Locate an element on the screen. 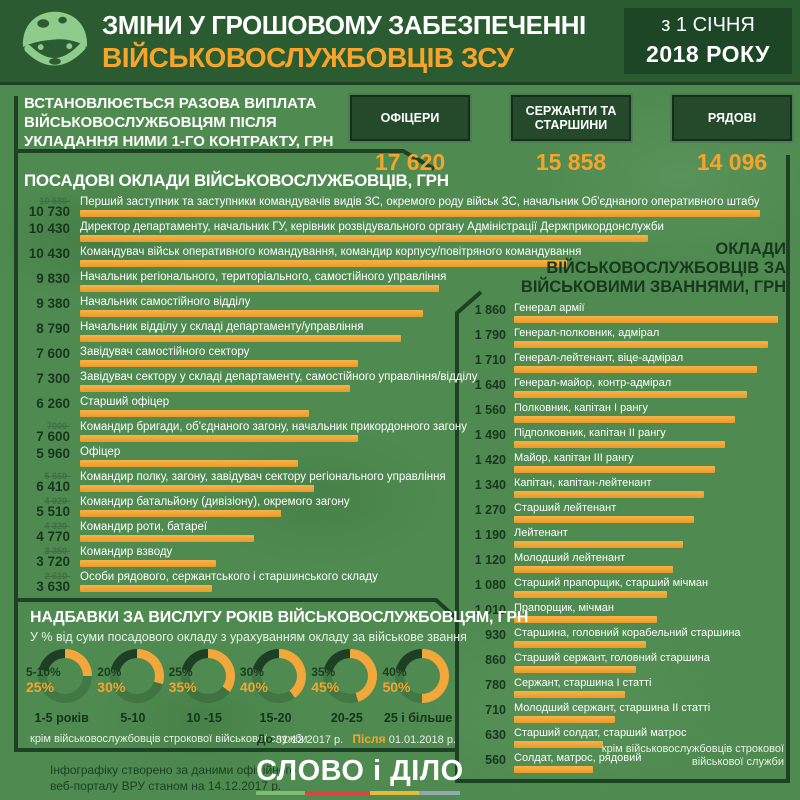  bar-main: Молодший лейтенант is located at coordinates (646, 562).